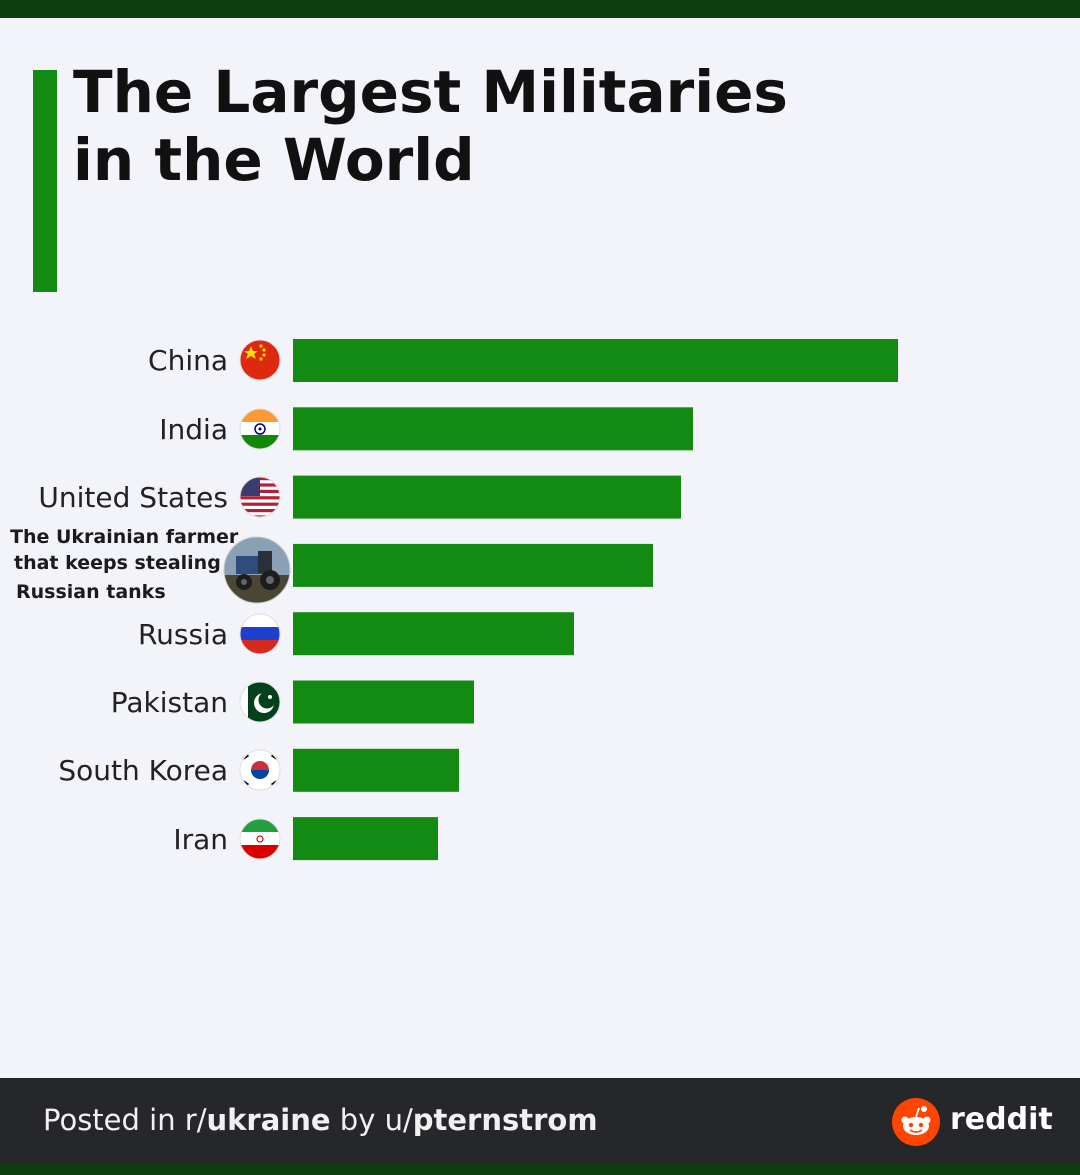 Image resolution: width=1080 pixels, height=1175 pixels. What do you see at coordinates (125, 1120) in the screenshot?
I see `posted-prefix: Posted in r/` at bounding box center [125, 1120].